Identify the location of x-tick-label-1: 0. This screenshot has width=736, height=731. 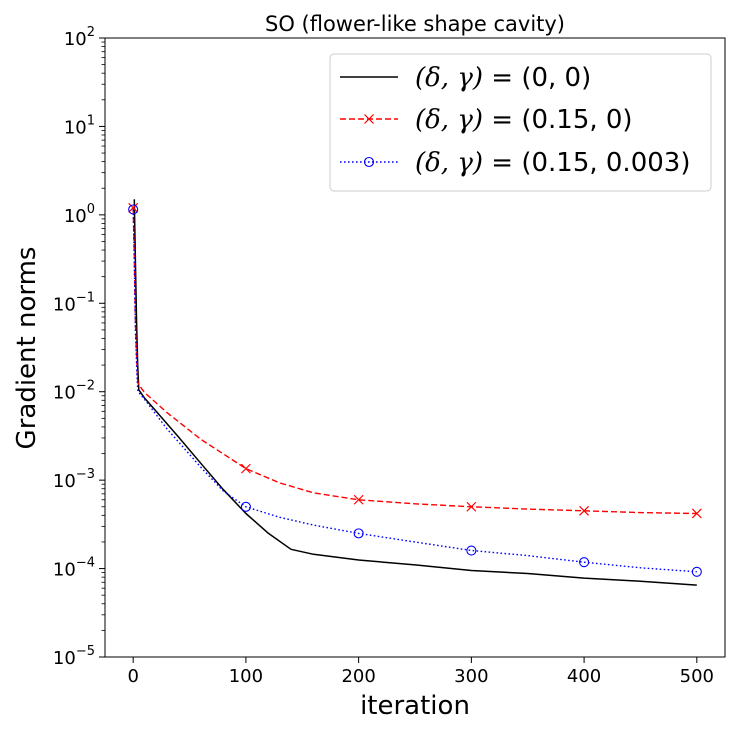
(132, 676).